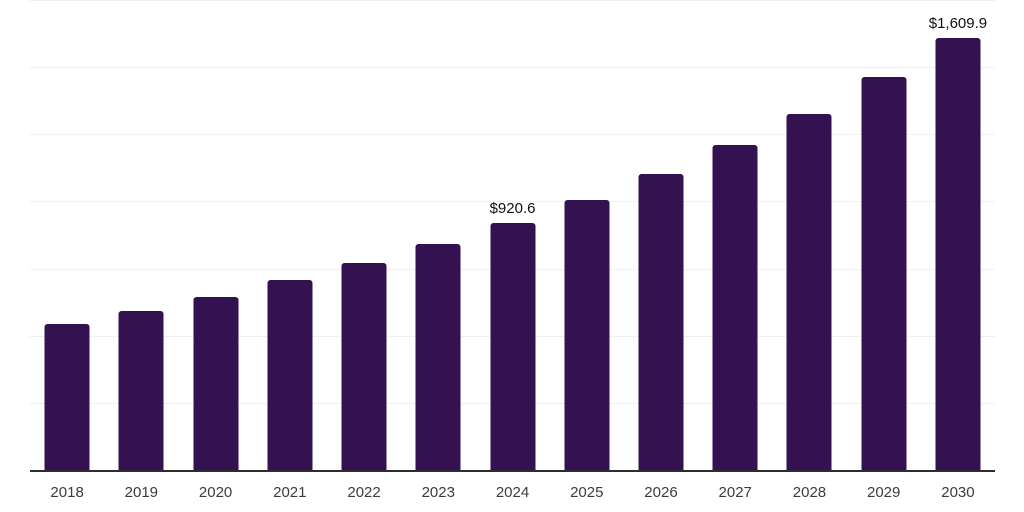 Image resolution: width=1024 pixels, height=512 pixels. Describe the element at coordinates (661, 322) in the screenshot. I see `bar-2026` at that location.